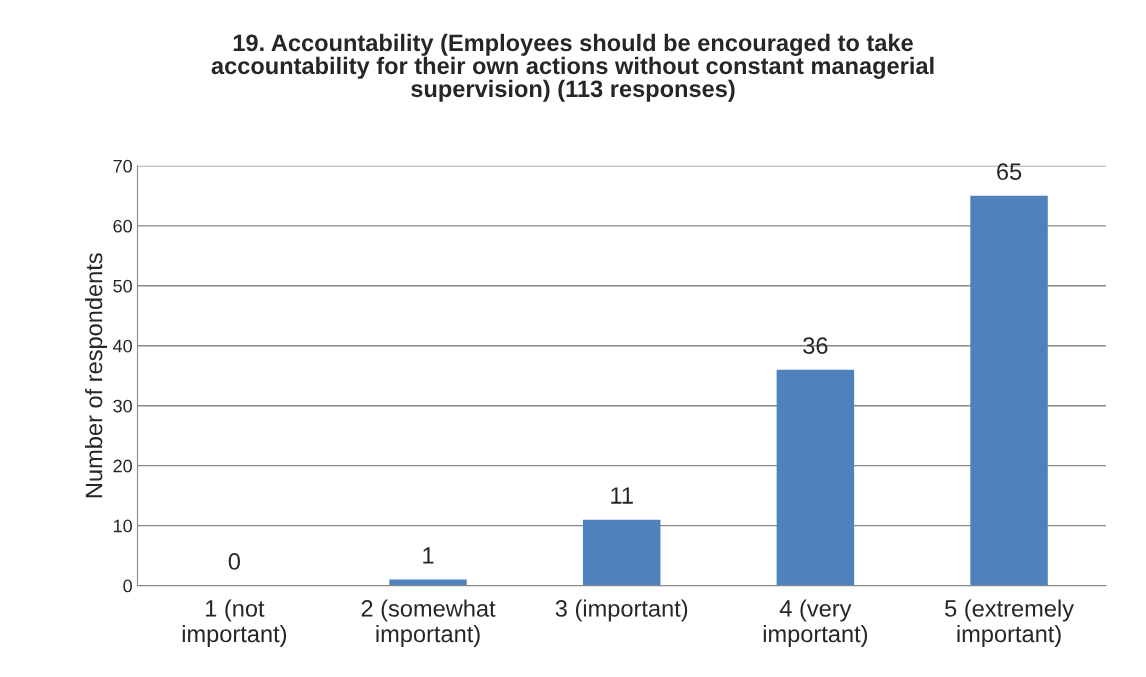 The image size is (1146, 677). What do you see at coordinates (122, 346) in the screenshot?
I see `y-tick-label: 40` at bounding box center [122, 346].